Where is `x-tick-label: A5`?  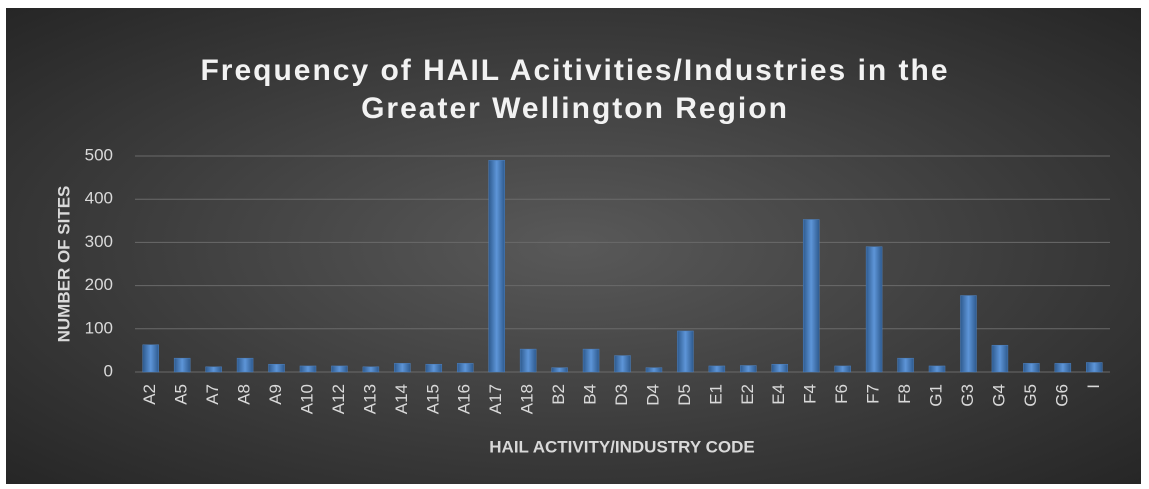 x-tick-label: A5 is located at coordinates (181, 394).